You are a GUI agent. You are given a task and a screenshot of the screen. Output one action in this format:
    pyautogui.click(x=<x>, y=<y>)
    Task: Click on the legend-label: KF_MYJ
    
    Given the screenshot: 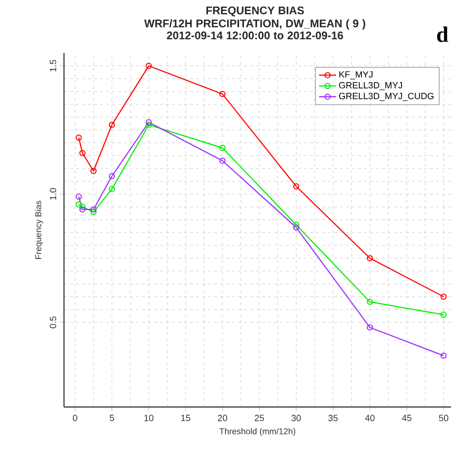 What is the action you would take?
    pyautogui.click(x=355, y=75)
    